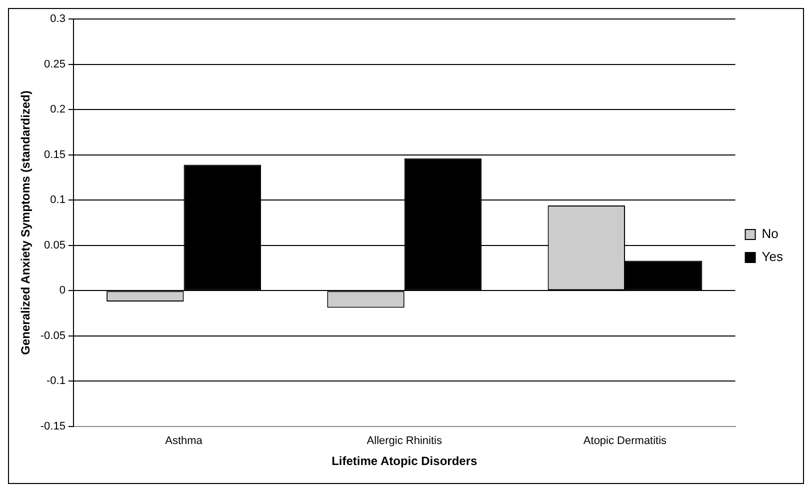 This screenshot has width=812, height=492. Describe the element at coordinates (56, 381) in the screenshot. I see `y-tick-label: -0.1` at that location.